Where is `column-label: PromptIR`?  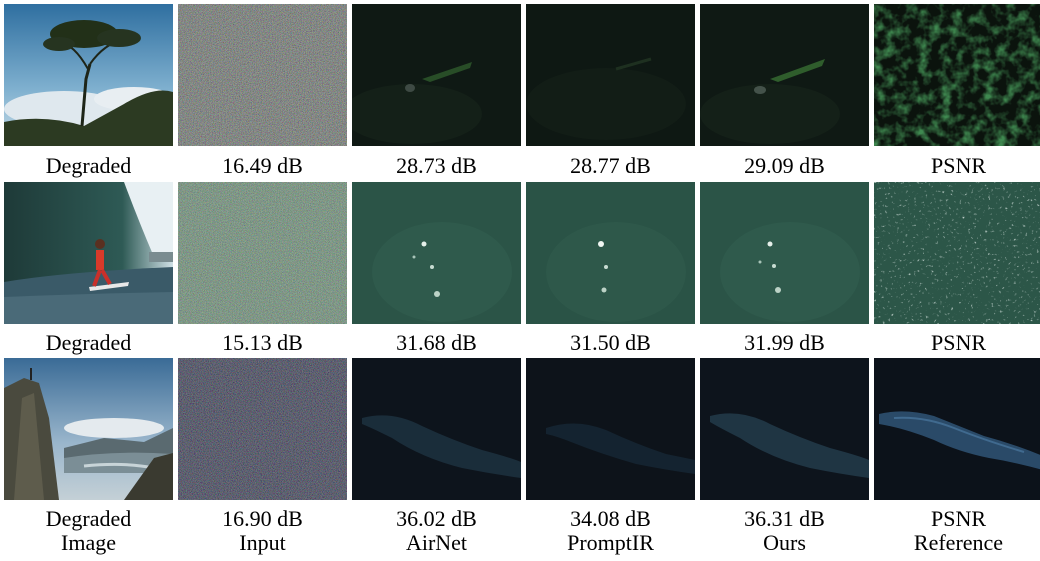
column-label: PromptIR is located at coordinates (610, 542).